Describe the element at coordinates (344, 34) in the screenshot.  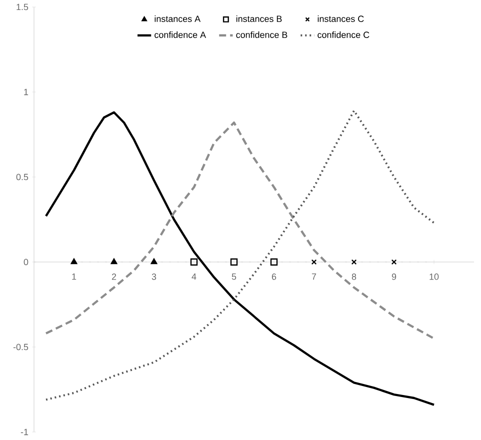
I see `legend-label: confidence C` at that location.